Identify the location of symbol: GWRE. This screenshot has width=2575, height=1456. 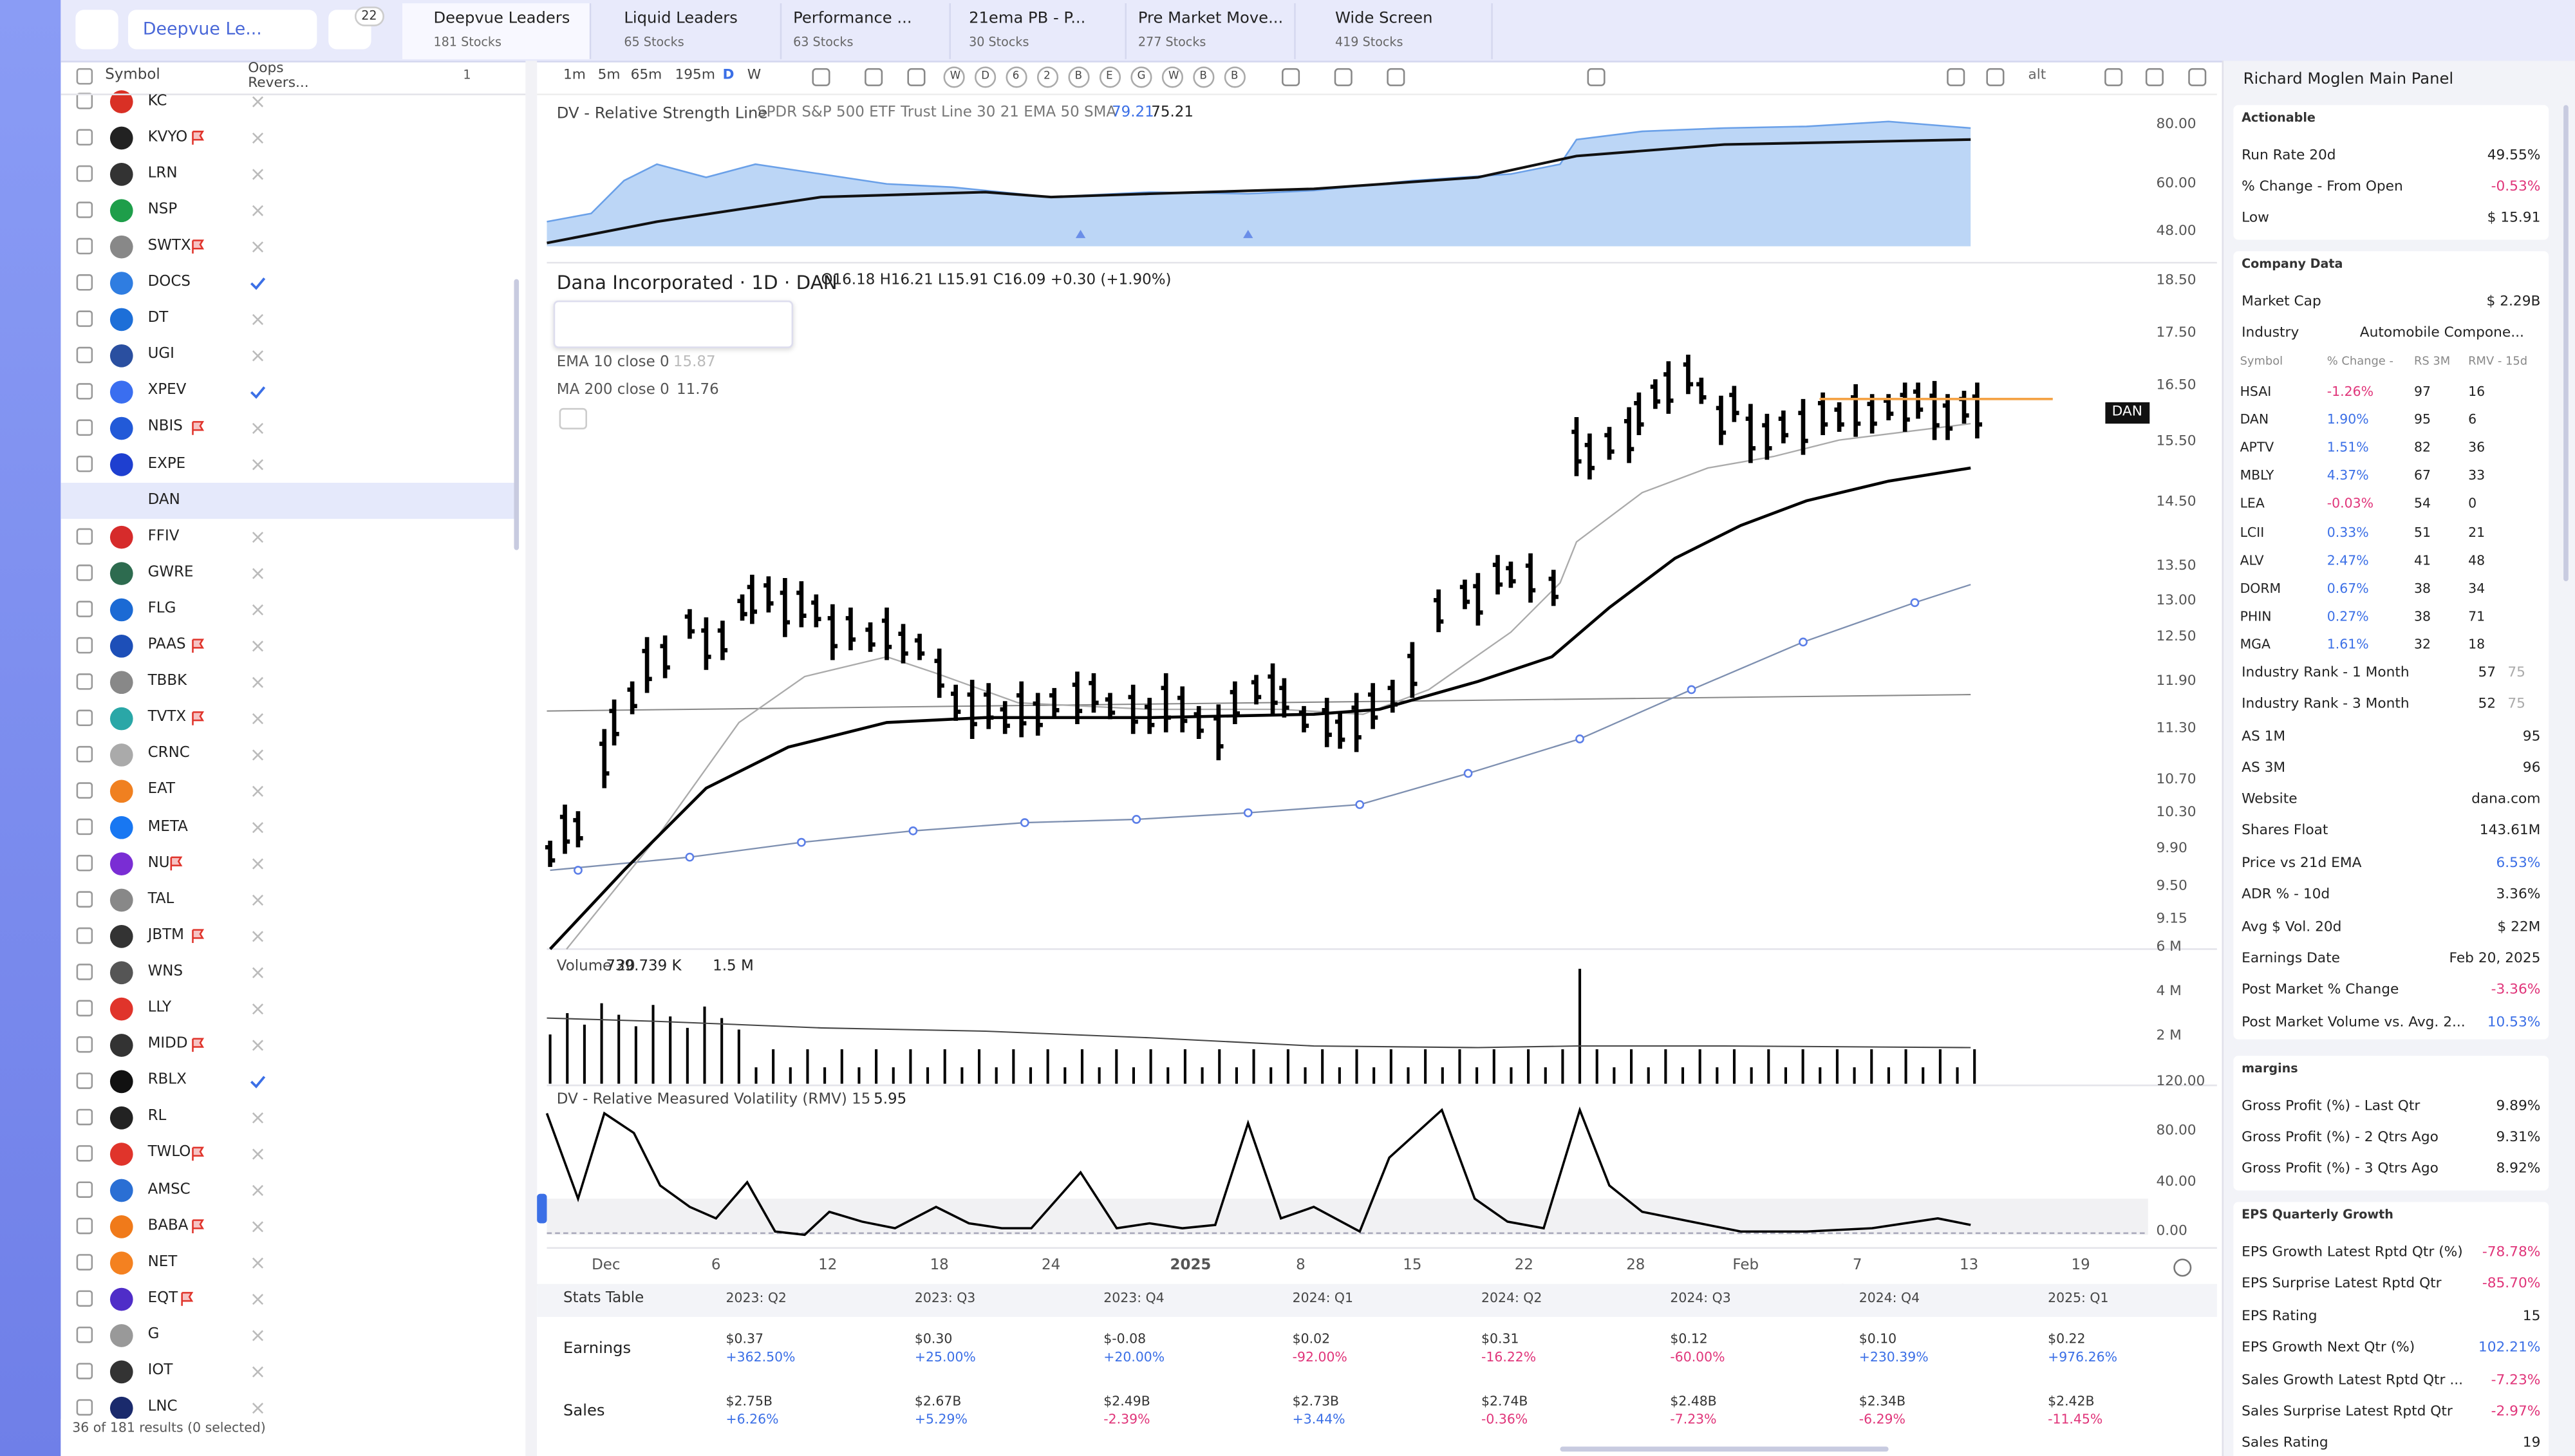
(170, 573).